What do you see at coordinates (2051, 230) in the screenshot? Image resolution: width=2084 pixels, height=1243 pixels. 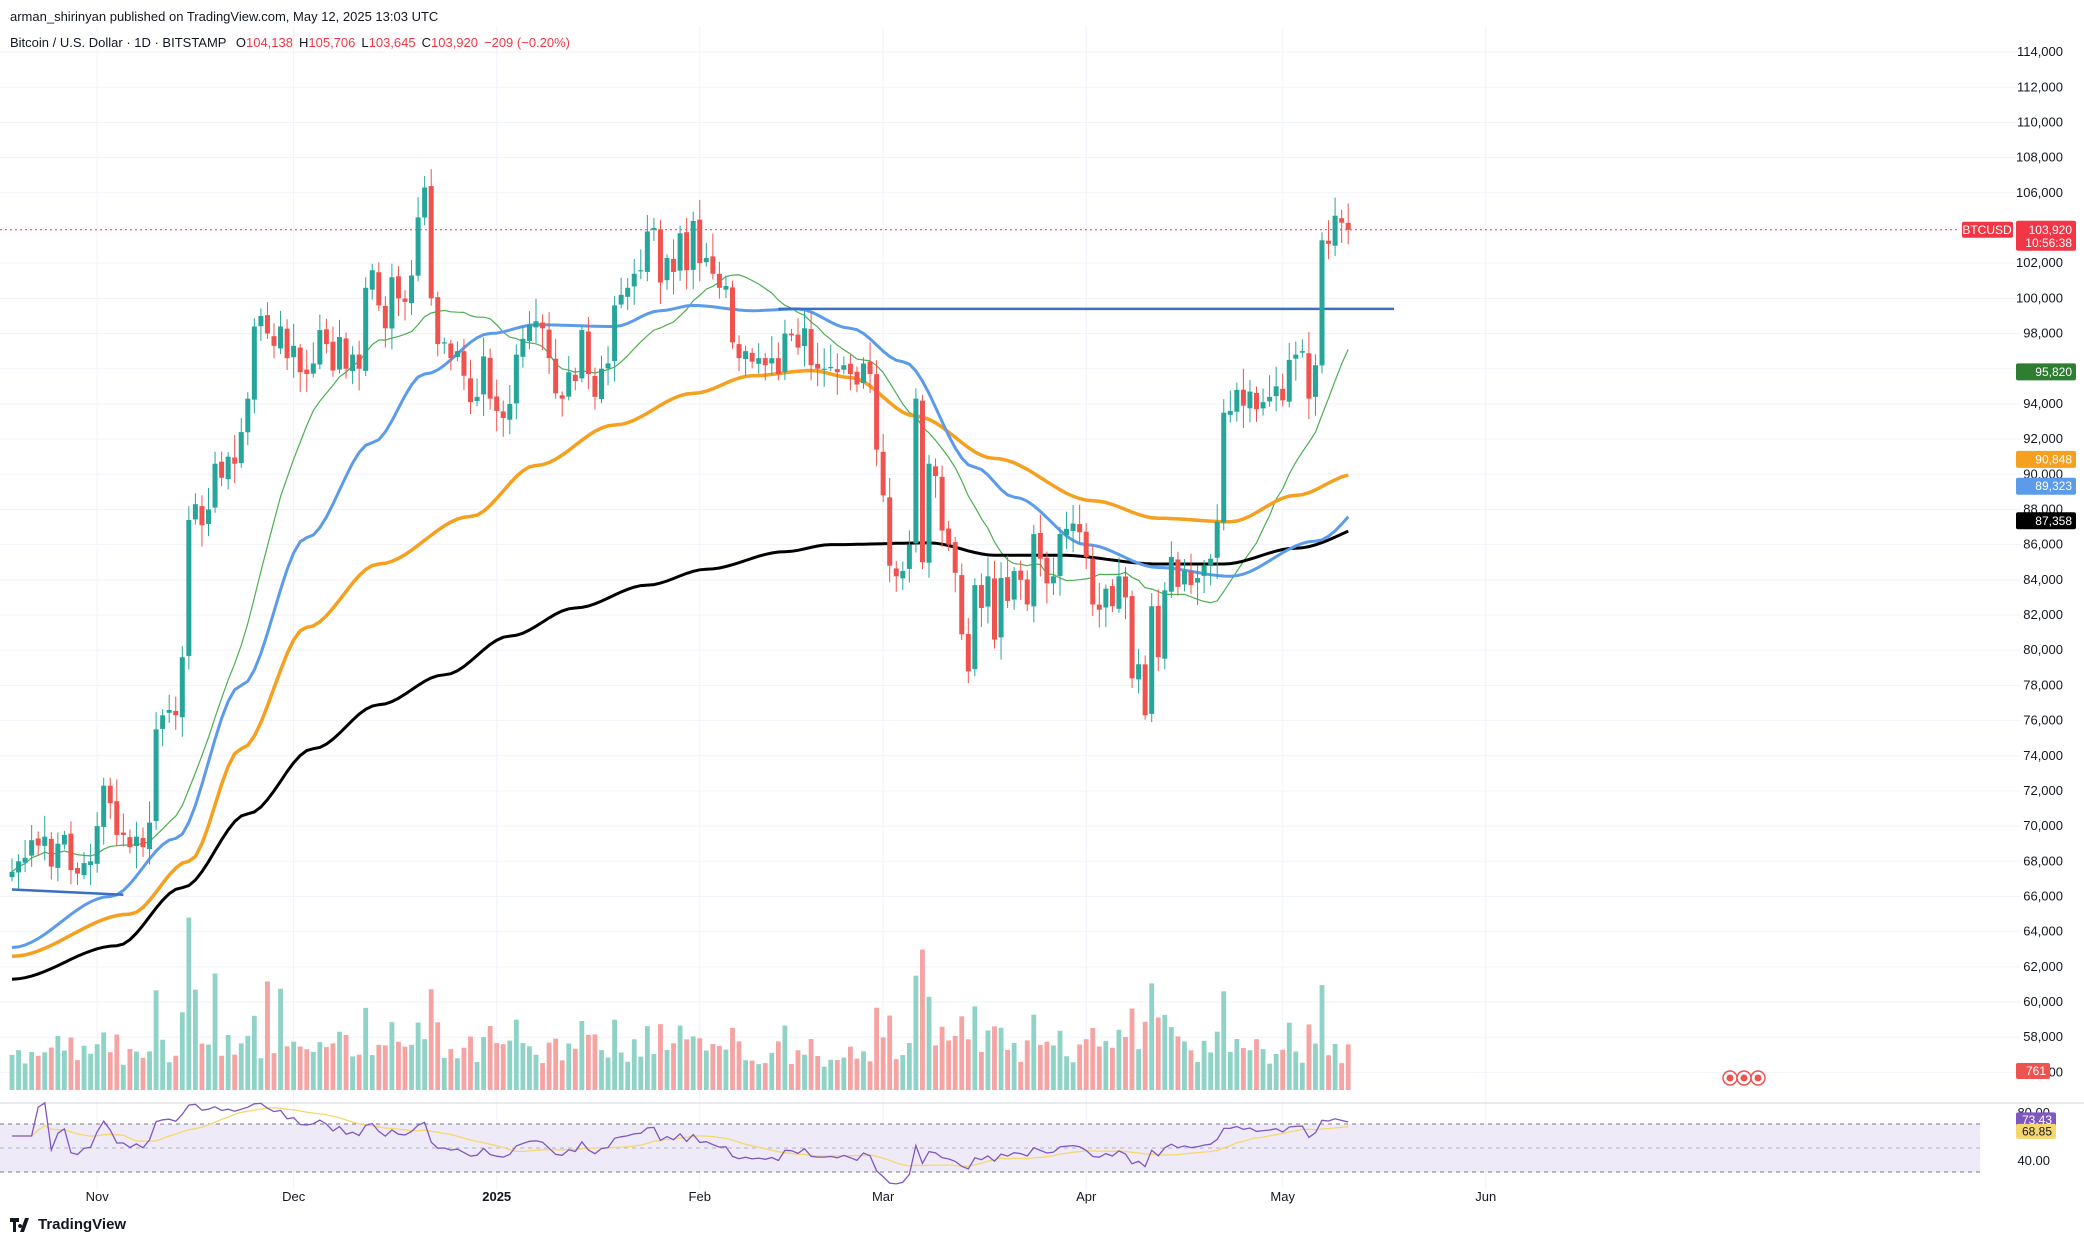 I see `last-price-badge: 103,920` at bounding box center [2051, 230].